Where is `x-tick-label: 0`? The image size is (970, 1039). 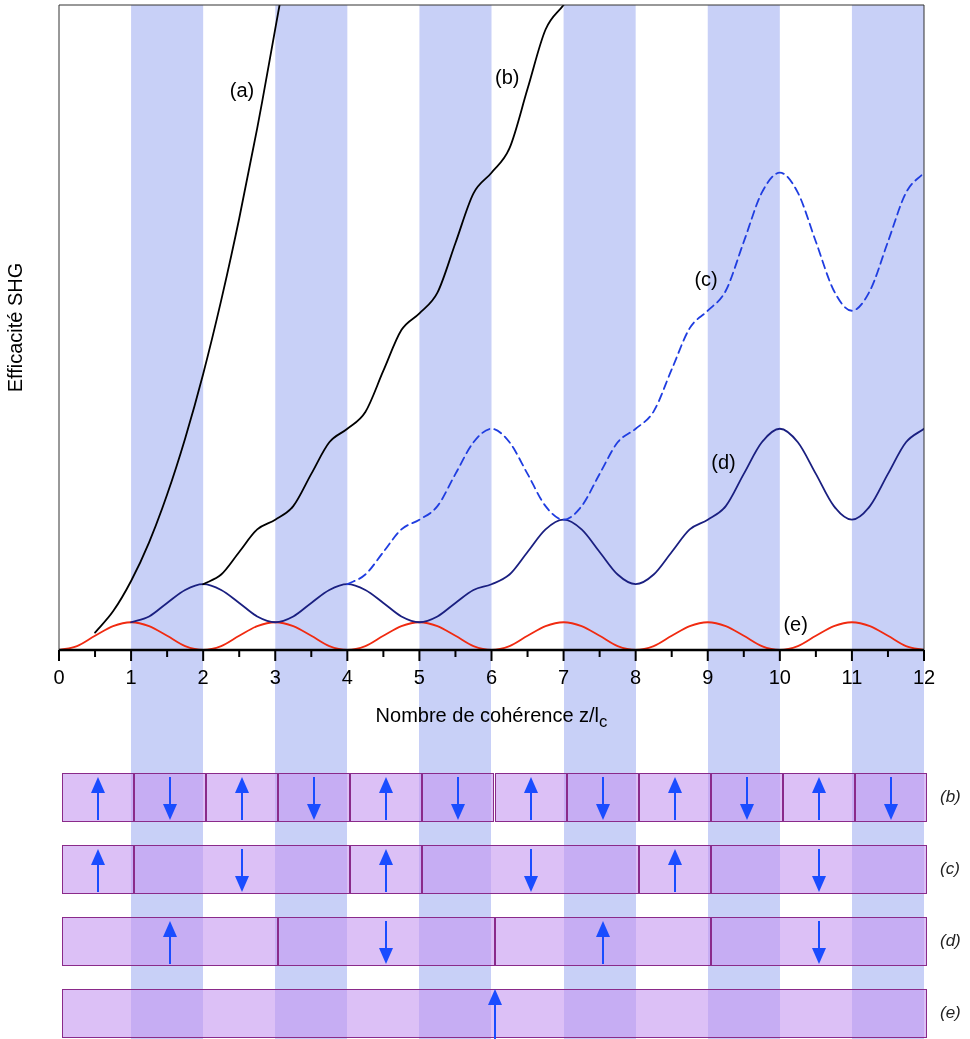
x-tick-label: 0 is located at coordinates (59, 676).